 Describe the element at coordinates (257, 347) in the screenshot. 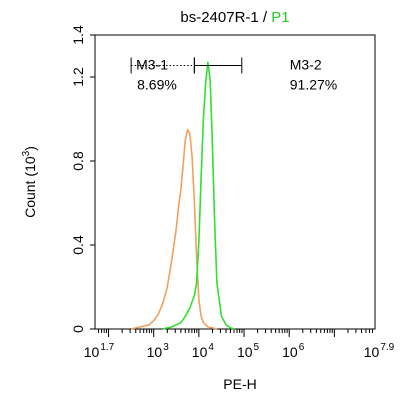

I see `x-tick-exponent: 5` at that location.